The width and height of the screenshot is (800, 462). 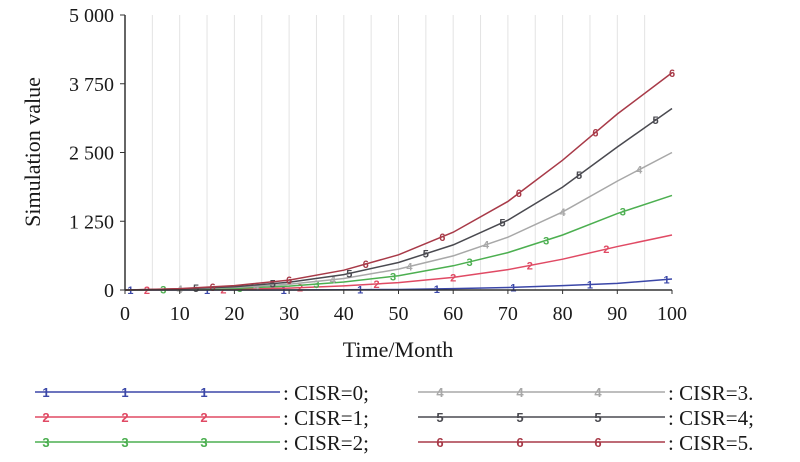 I want to click on x-tick-label: 20, so click(x=234, y=314).